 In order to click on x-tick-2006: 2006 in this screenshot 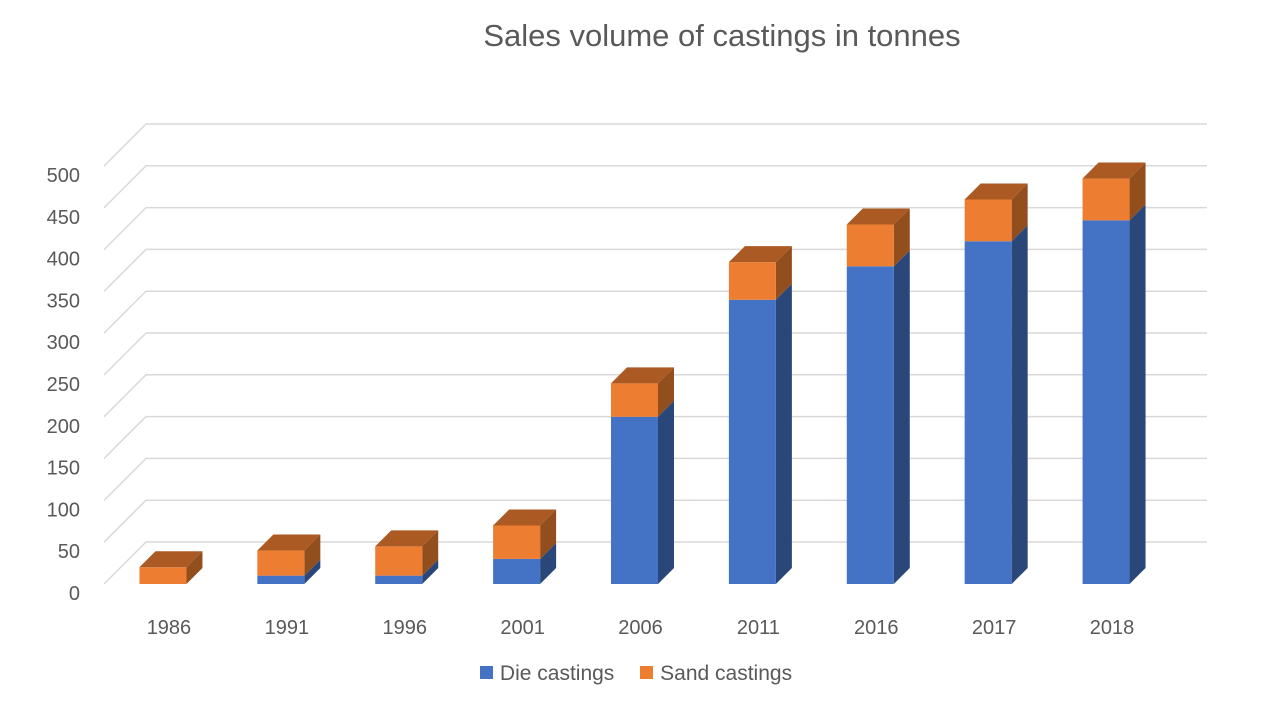, I will do `click(640, 628)`.